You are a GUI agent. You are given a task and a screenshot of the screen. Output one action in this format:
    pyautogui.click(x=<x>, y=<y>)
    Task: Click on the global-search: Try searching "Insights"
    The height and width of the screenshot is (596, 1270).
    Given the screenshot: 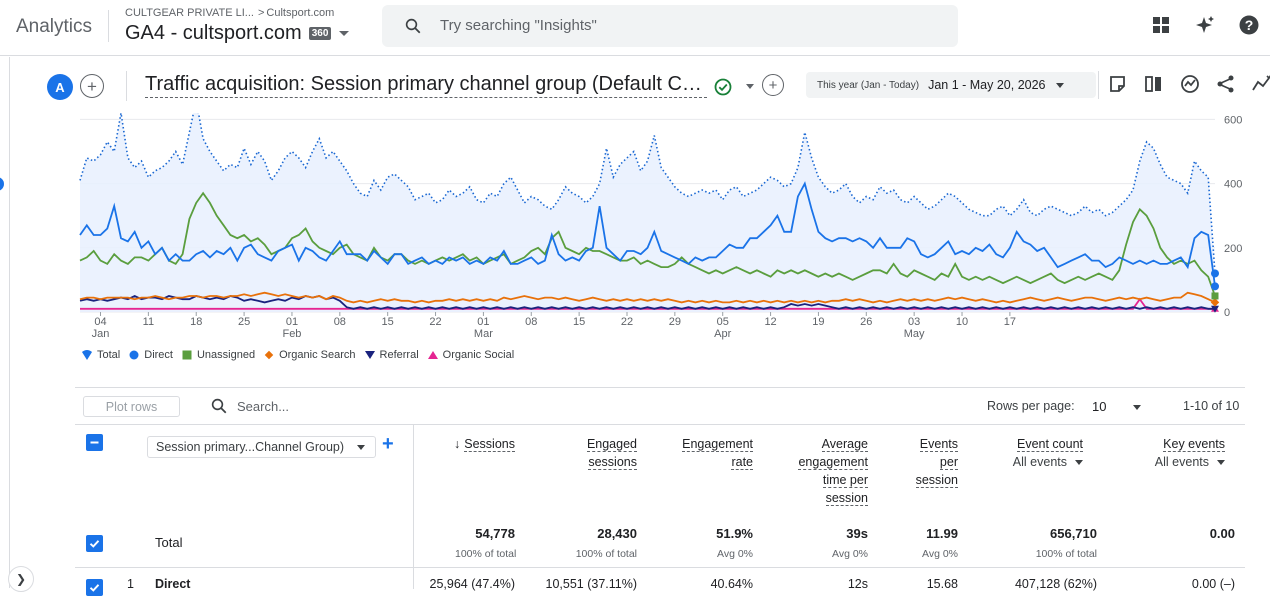 What is the action you would take?
    pyautogui.click(x=670, y=26)
    